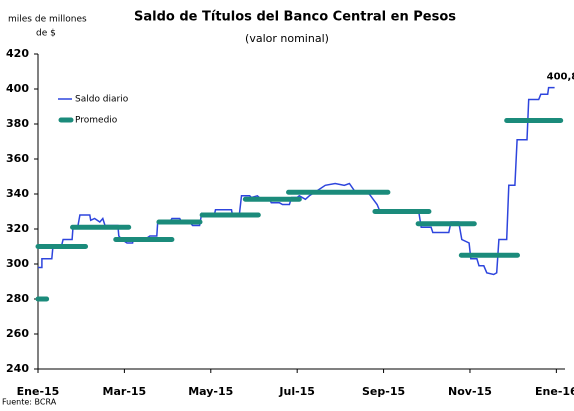 This screenshot has height=411, width=574. Describe the element at coordinates (560, 77) in the screenshot. I see `annotation: 400,8` at that location.